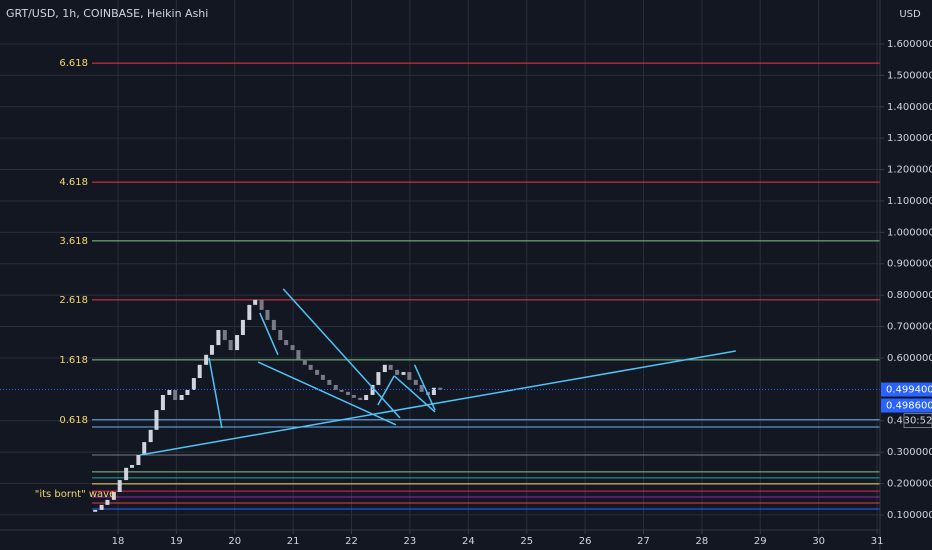 This screenshot has width=932, height=550. I want to click on y-tick-label: 1.20000000, so click(909, 170).